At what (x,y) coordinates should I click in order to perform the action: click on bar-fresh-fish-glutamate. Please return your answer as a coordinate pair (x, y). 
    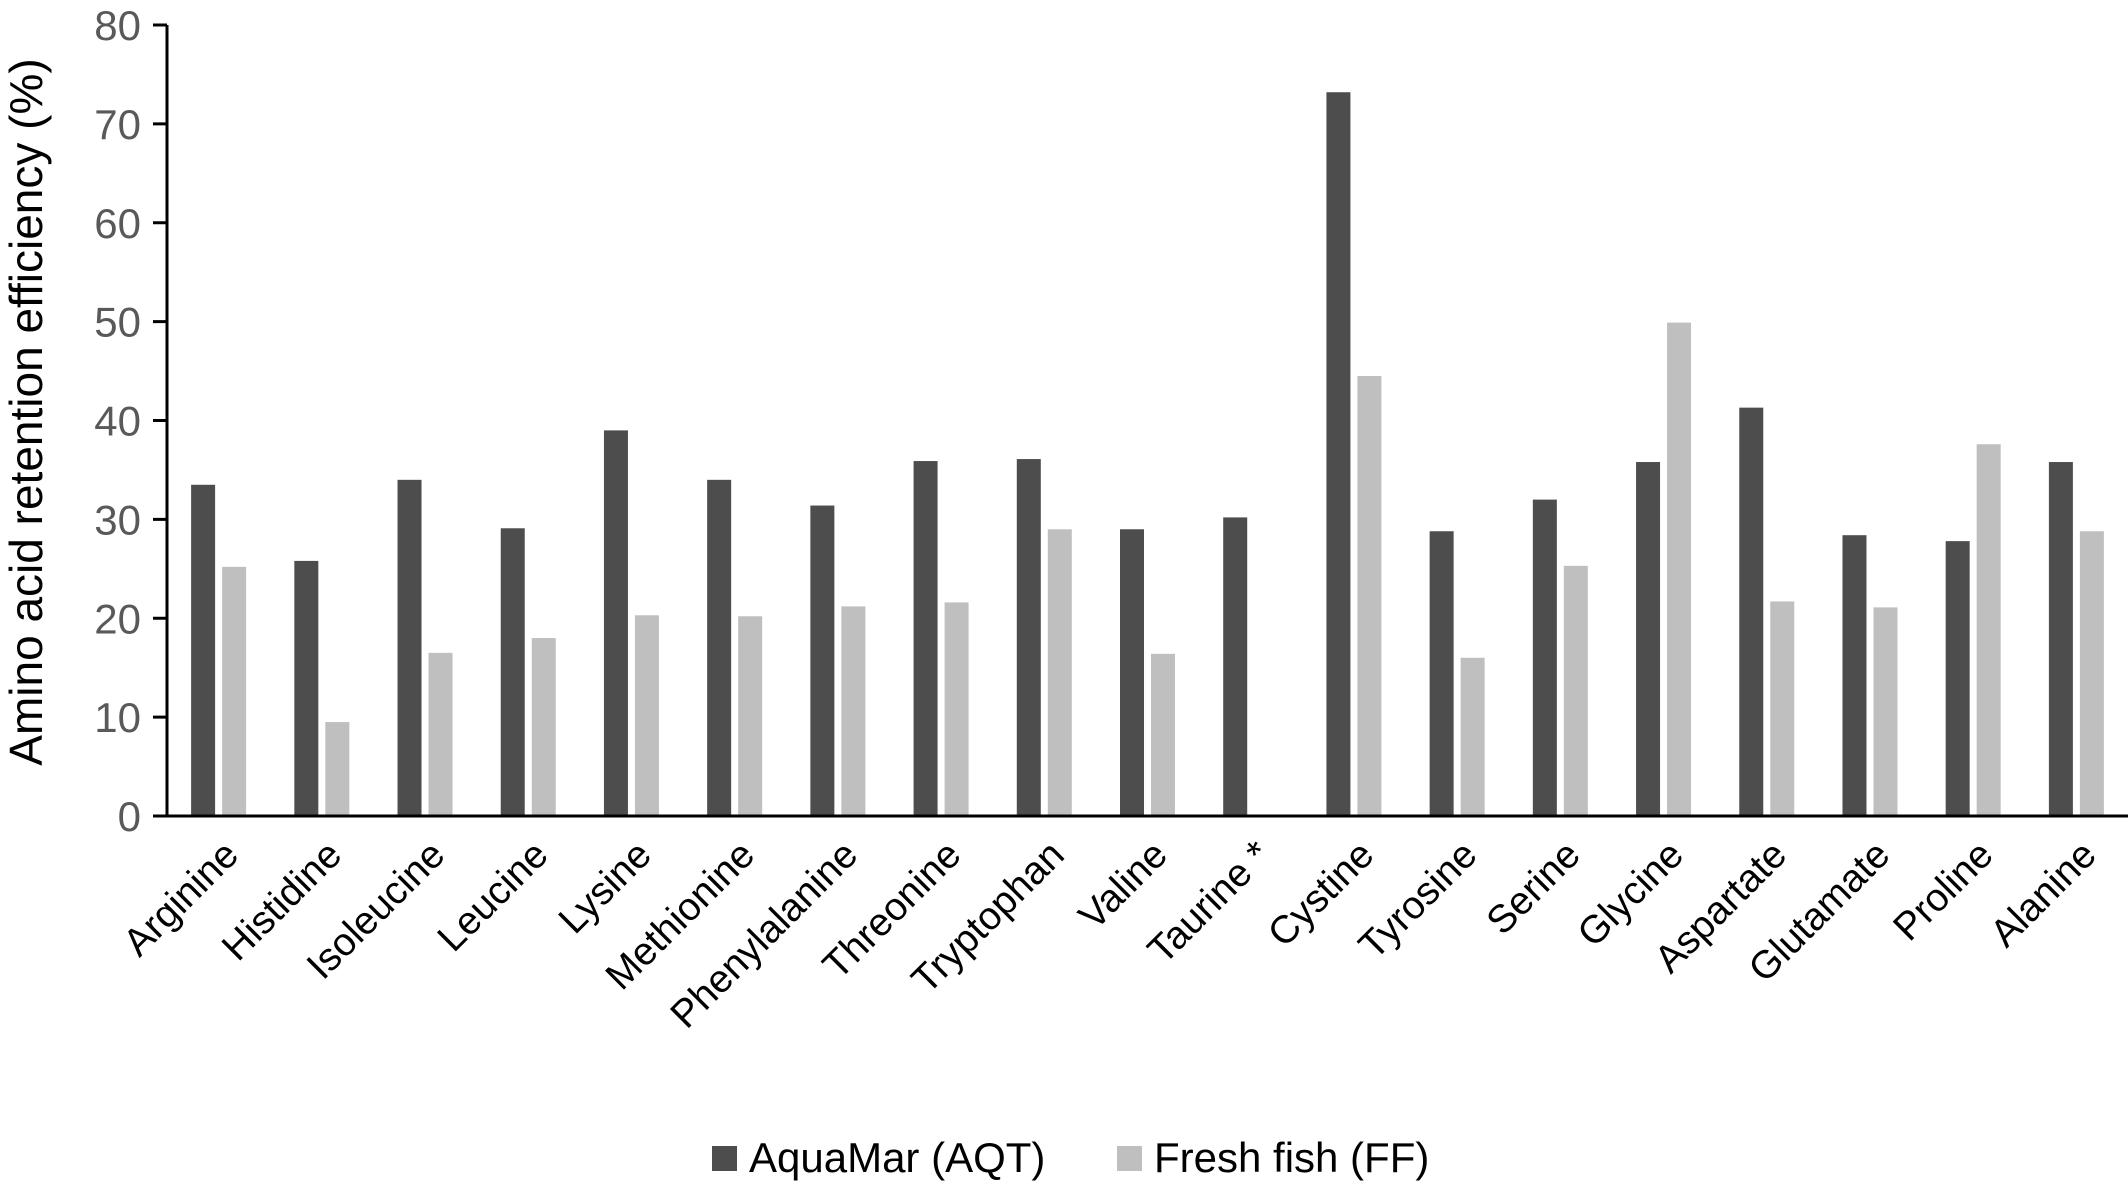
    Looking at the image, I should click on (1885, 711).